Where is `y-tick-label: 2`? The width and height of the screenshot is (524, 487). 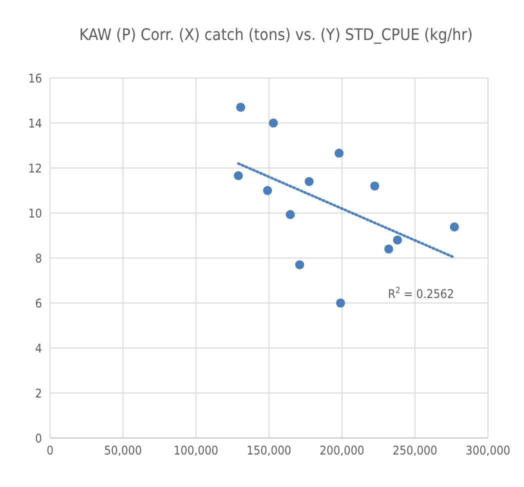 y-tick-label: 2 is located at coordinates (38, 393).